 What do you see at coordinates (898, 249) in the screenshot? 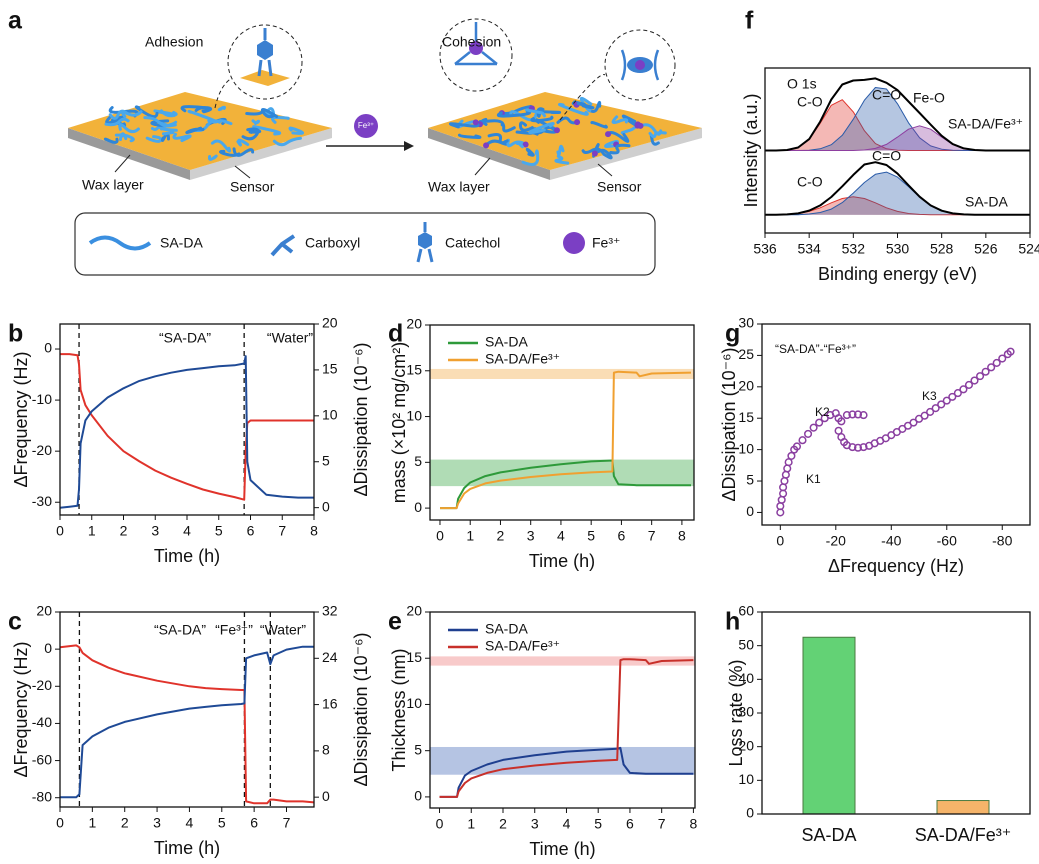
I see `x-tick-label: 530` at bounding box center [898, 249].